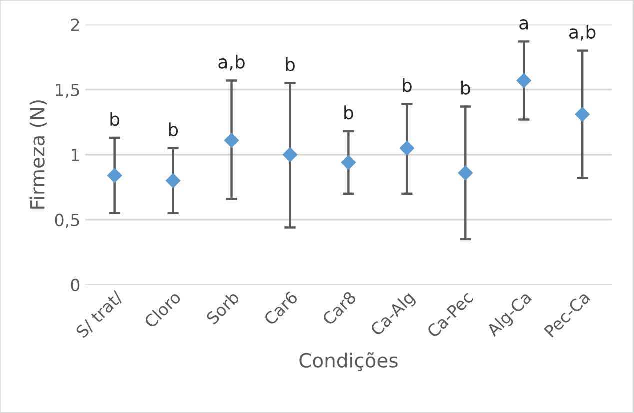 The image size is (634, 413). Describe the element at coordinates (67, 221) in the screenshot. I see `y-tick-label: 0,5` at that location.